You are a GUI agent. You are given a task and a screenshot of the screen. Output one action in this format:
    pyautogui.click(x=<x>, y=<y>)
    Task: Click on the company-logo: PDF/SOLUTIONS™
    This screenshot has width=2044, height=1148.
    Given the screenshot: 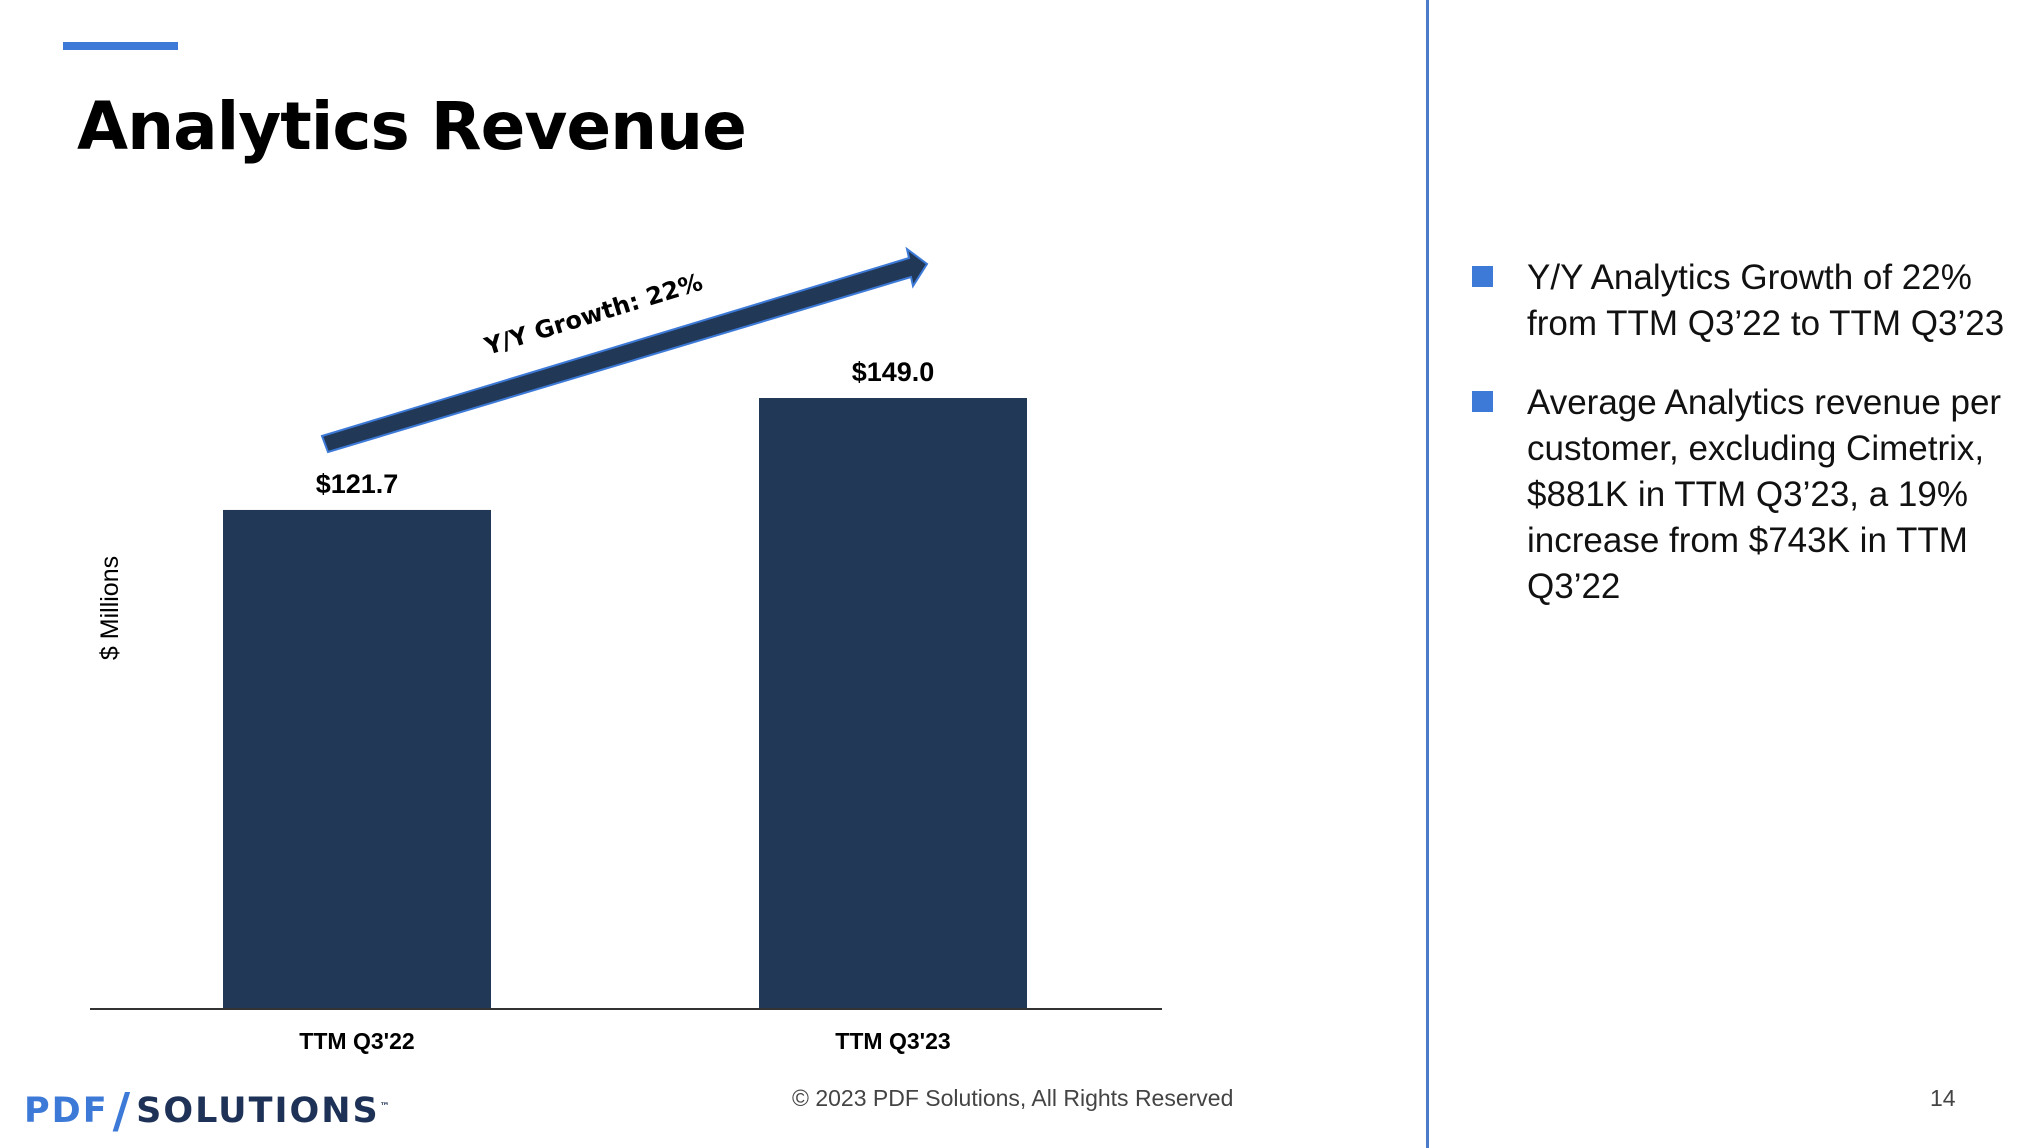 What is the action you would take?
    pyautogui.click(x=207, y=1108)
    